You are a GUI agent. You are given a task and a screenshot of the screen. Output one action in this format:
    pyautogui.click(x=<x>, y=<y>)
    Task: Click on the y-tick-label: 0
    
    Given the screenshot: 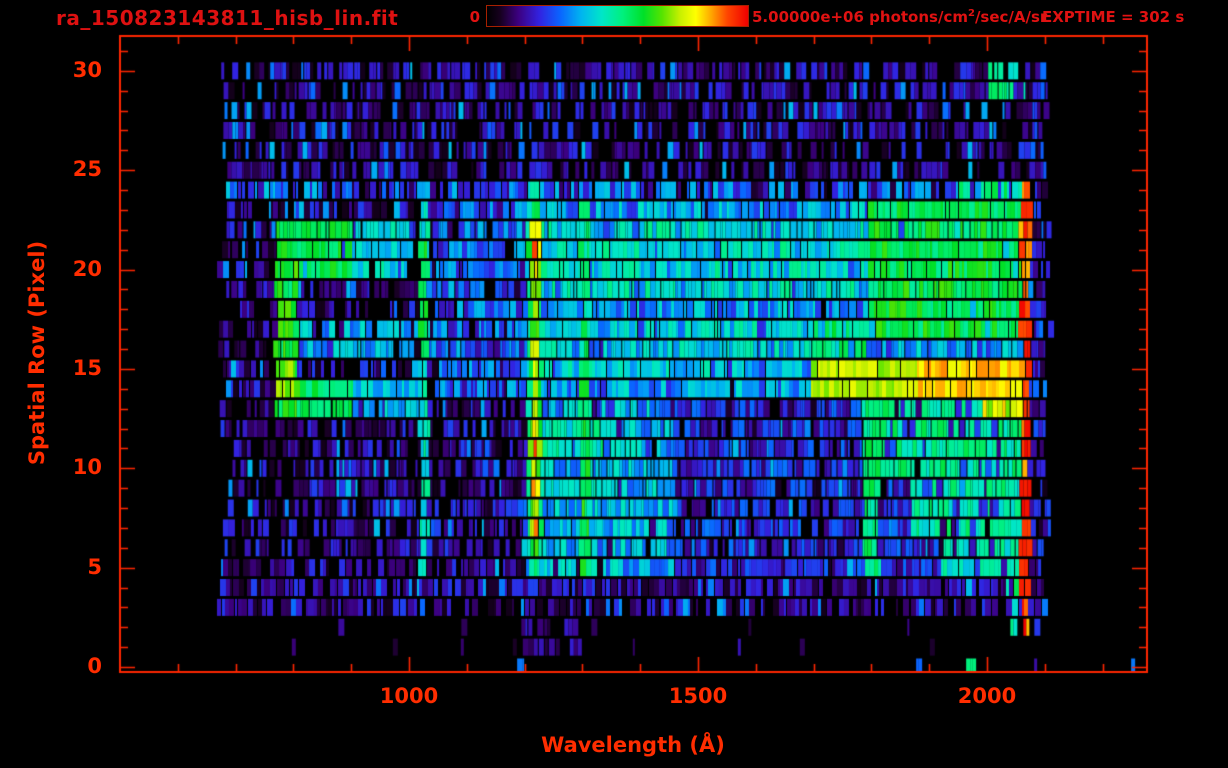 What is the action you would take?
    pyautogui.click(x=94, y=666)
    